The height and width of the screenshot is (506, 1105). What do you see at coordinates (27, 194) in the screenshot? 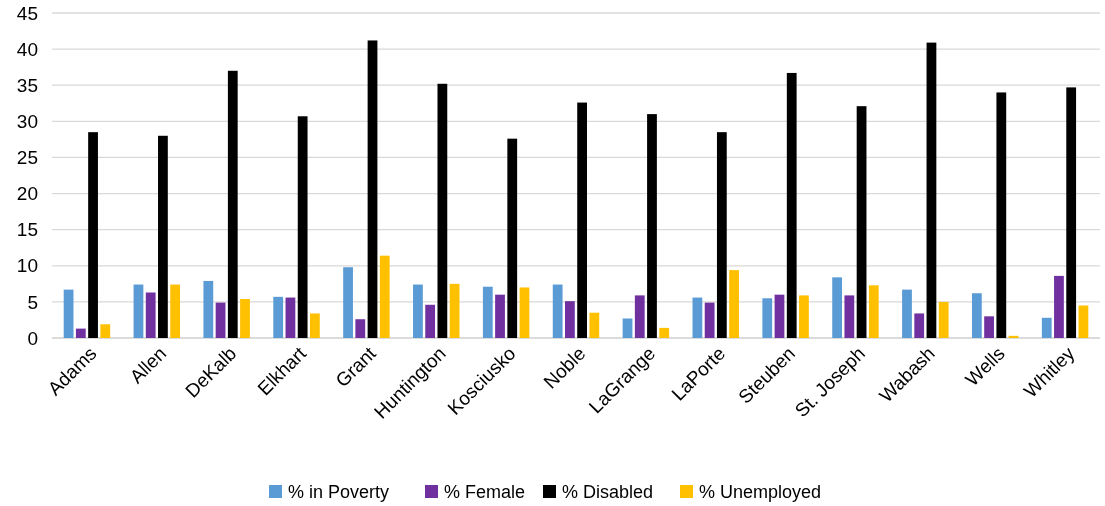
I see `y-tick-label: 20` at bounding box center [27, 194].